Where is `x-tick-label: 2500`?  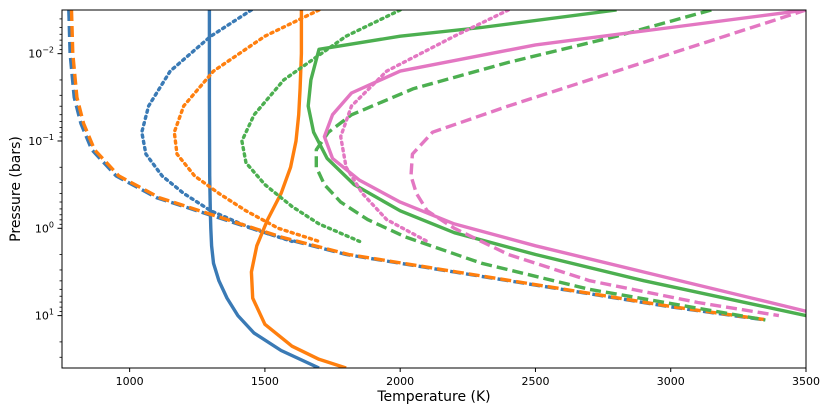
x-tick-label: 2500 is located at coordinates (535, 381).